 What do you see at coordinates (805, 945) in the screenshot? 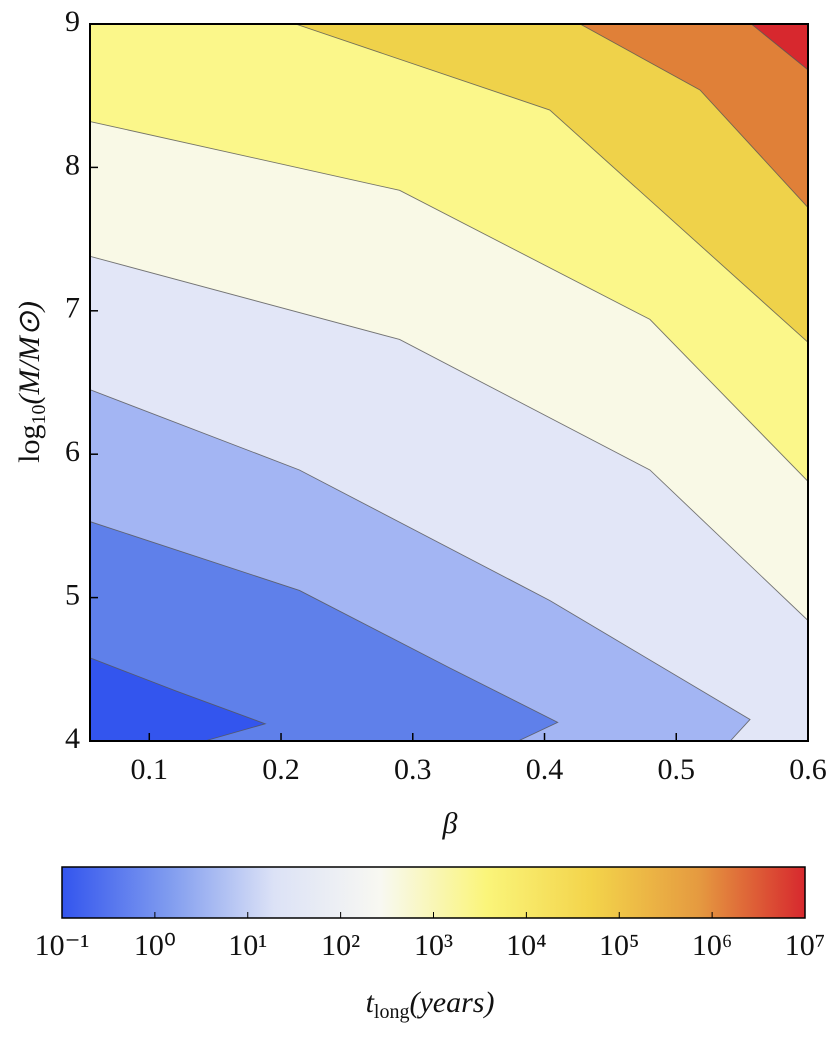
I see `colorbar-tick-label: 10⁷` at bounding box center [805, 945].